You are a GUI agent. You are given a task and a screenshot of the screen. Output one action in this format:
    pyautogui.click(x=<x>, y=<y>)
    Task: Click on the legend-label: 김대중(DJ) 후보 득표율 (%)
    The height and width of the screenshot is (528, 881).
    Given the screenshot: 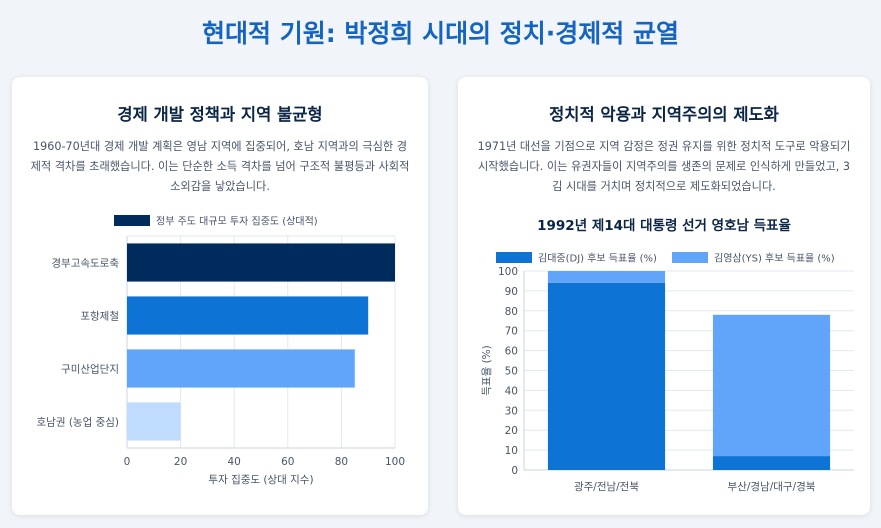 What is the action you would take?
    pyautogui.click(x=597, y=259)
    